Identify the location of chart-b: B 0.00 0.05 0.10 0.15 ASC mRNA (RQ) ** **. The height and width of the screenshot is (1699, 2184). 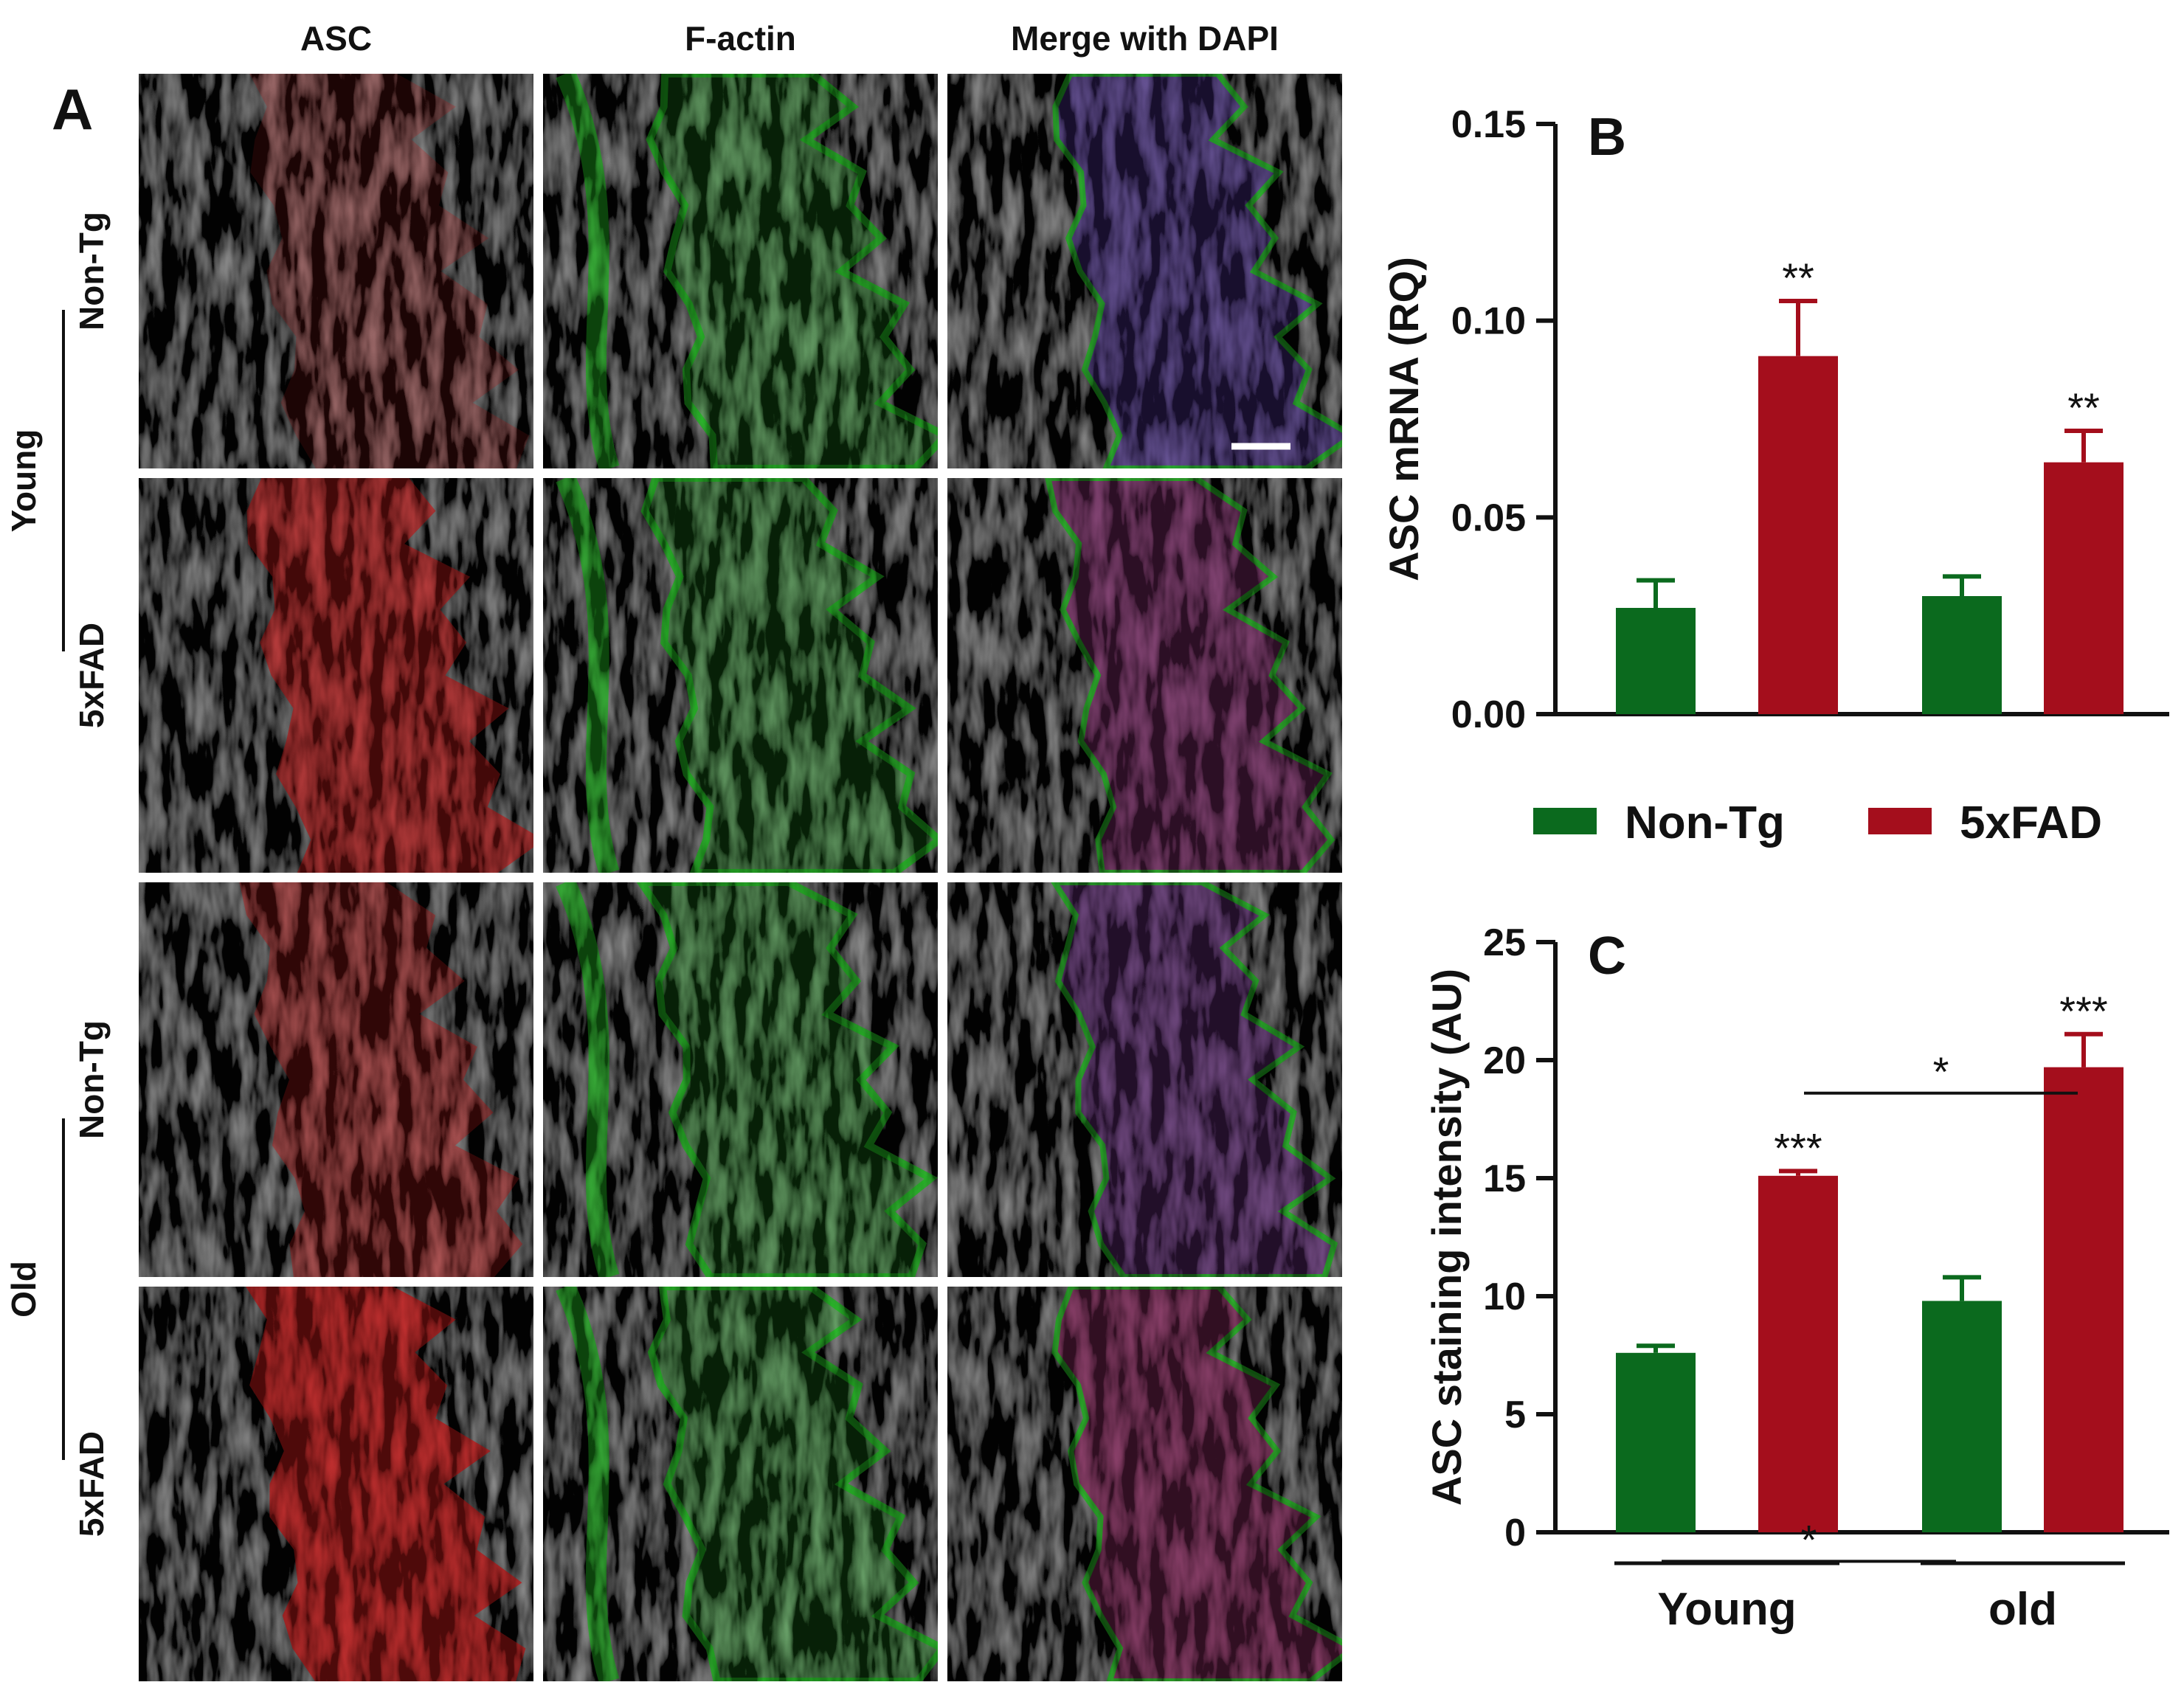
(1774, 419).